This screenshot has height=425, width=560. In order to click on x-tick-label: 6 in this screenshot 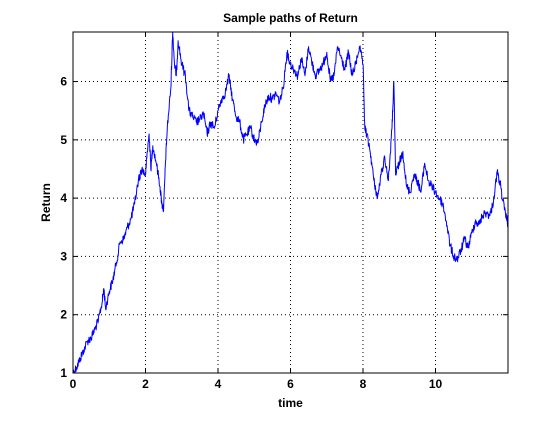, I will do `click(290, 384)`.